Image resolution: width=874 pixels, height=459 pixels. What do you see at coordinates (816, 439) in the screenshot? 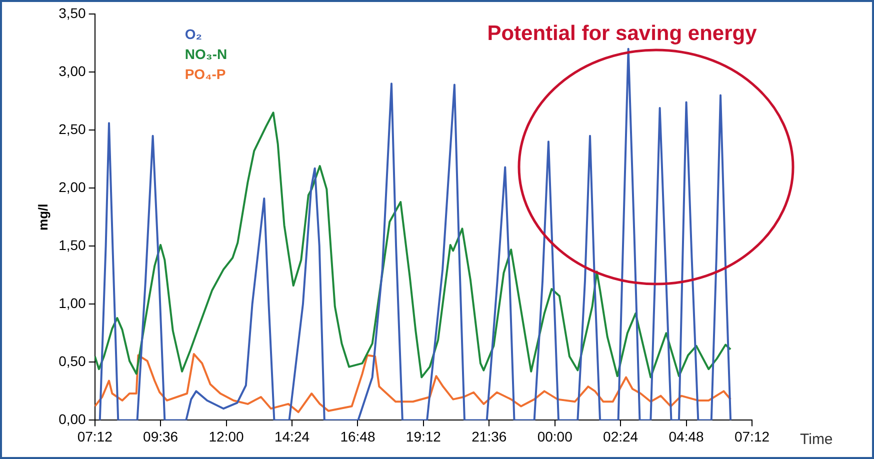
I see `x-axis-title: Time` at bounding box center [816, 439].